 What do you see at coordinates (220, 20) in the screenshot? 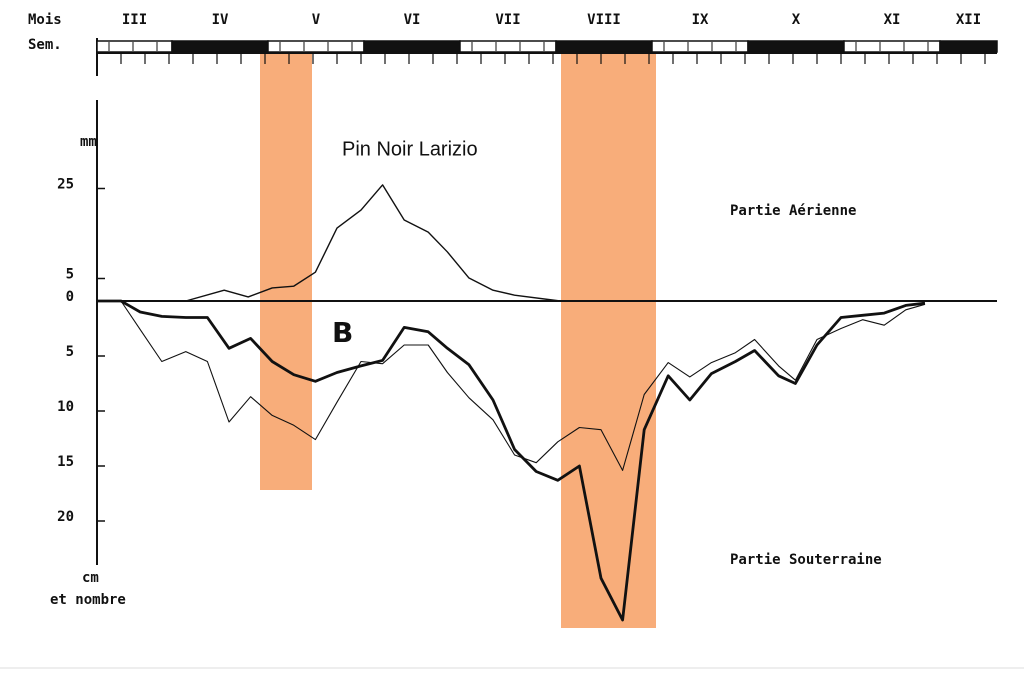
I see `month-label: IV` at bounding box center [220, 20].